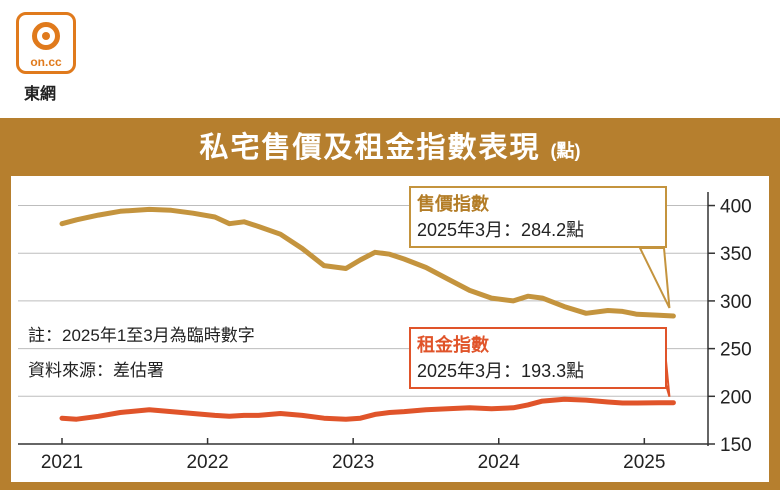 The image size is (780, 490). What do you see at coordinates (353, 462) in the screenshot?
I see `x-tick-label: 2023` at bounding box center [353, 462].